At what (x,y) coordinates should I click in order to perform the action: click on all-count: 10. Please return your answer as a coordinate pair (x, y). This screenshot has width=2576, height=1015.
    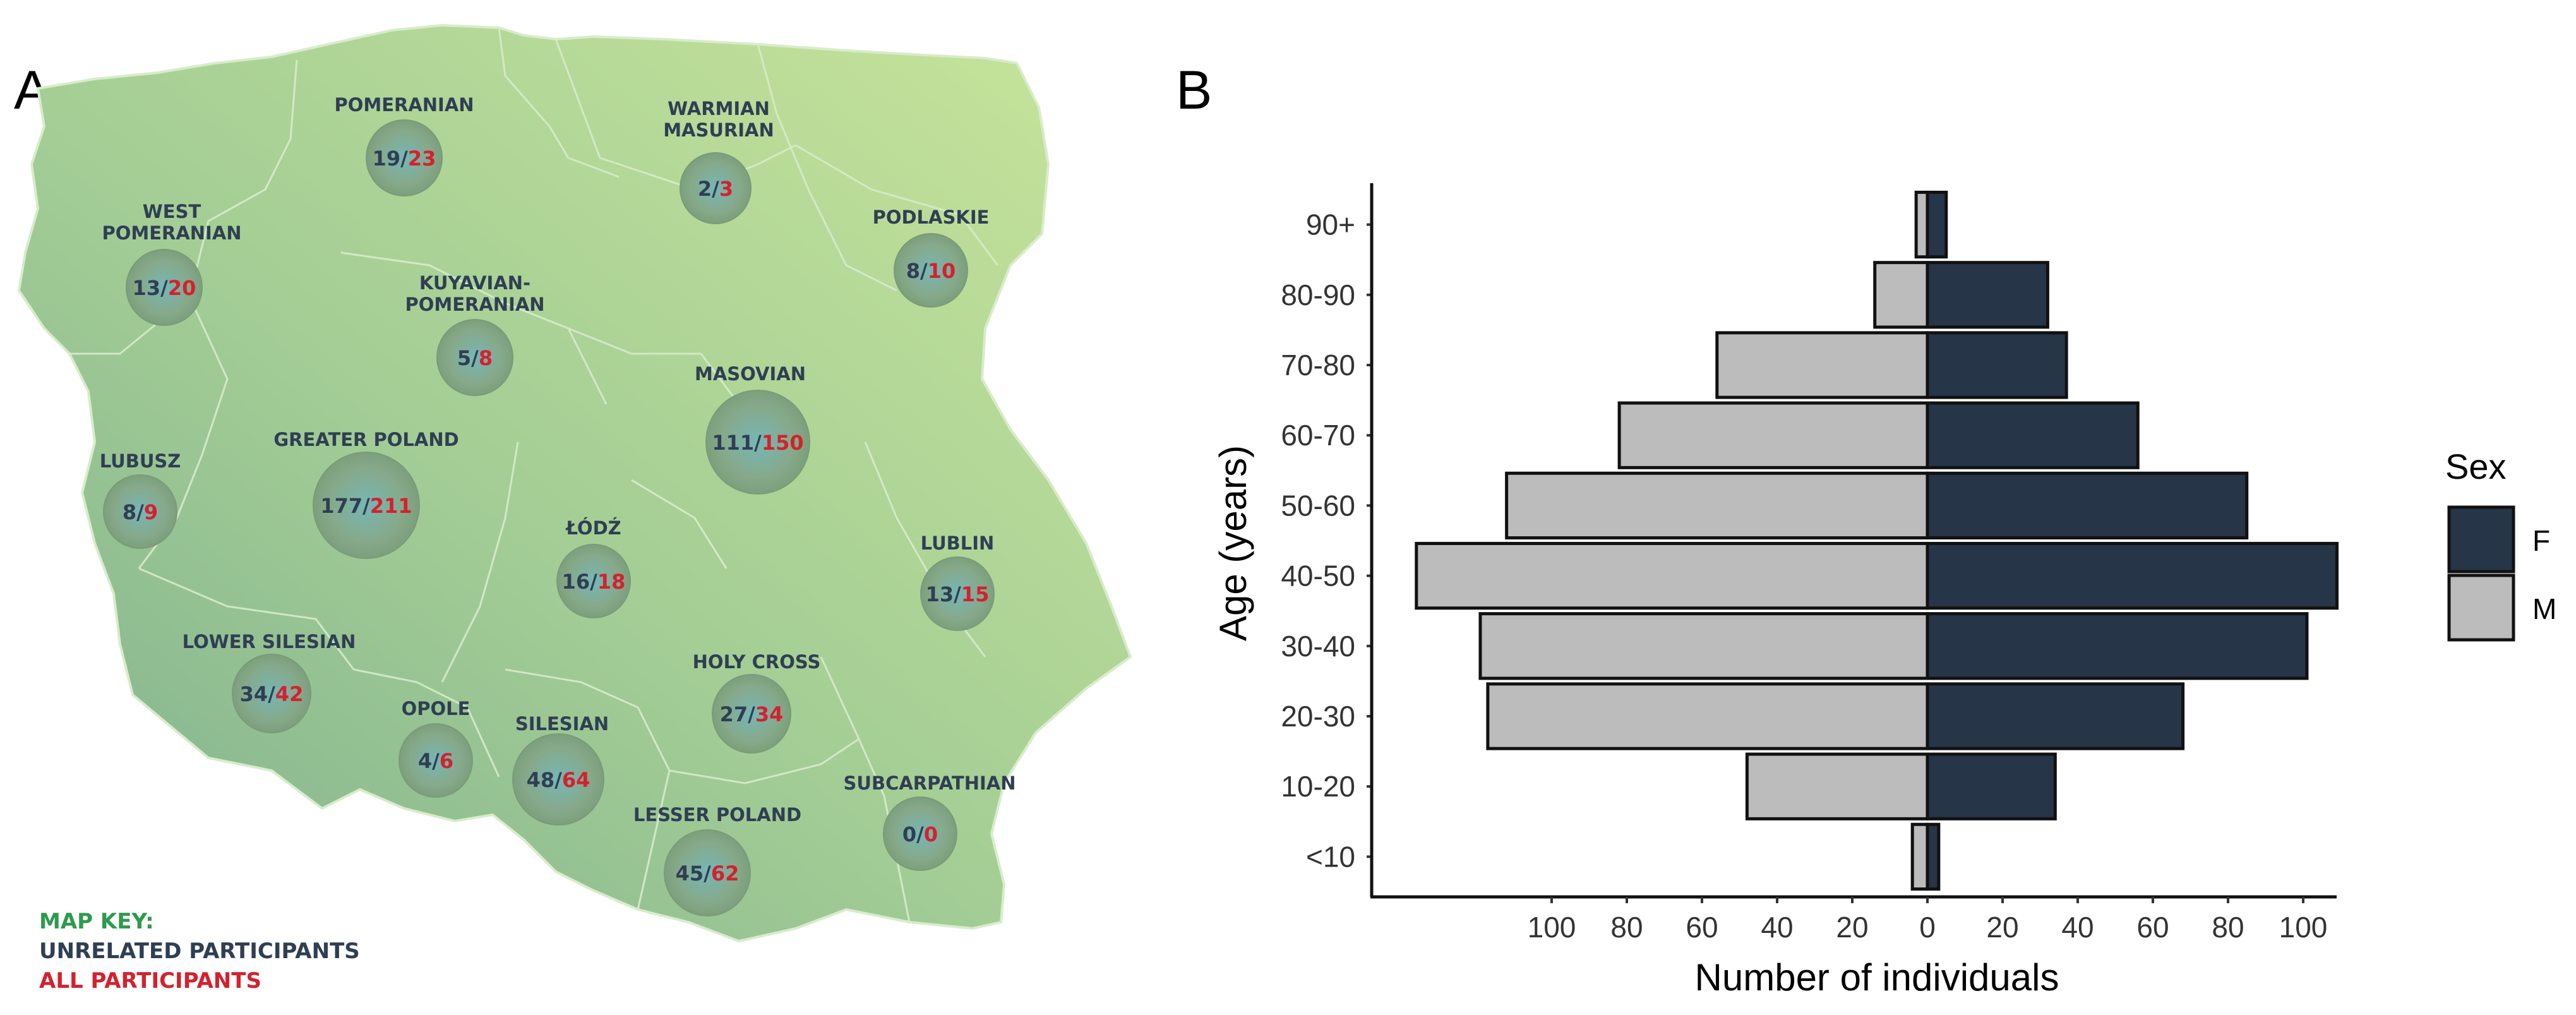
    Looking at the image, I should click on (942, 271).